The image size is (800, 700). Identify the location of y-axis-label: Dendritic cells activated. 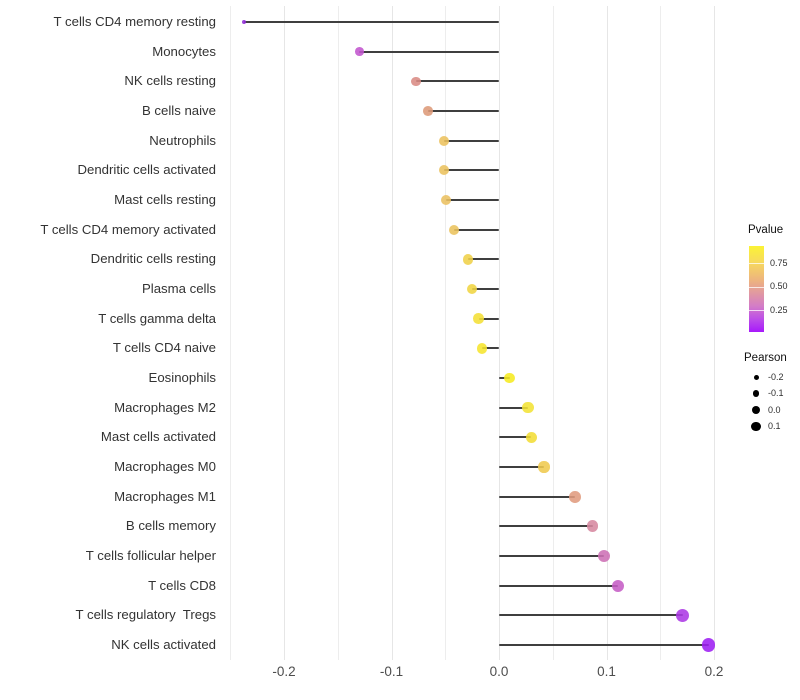
(146, 170).